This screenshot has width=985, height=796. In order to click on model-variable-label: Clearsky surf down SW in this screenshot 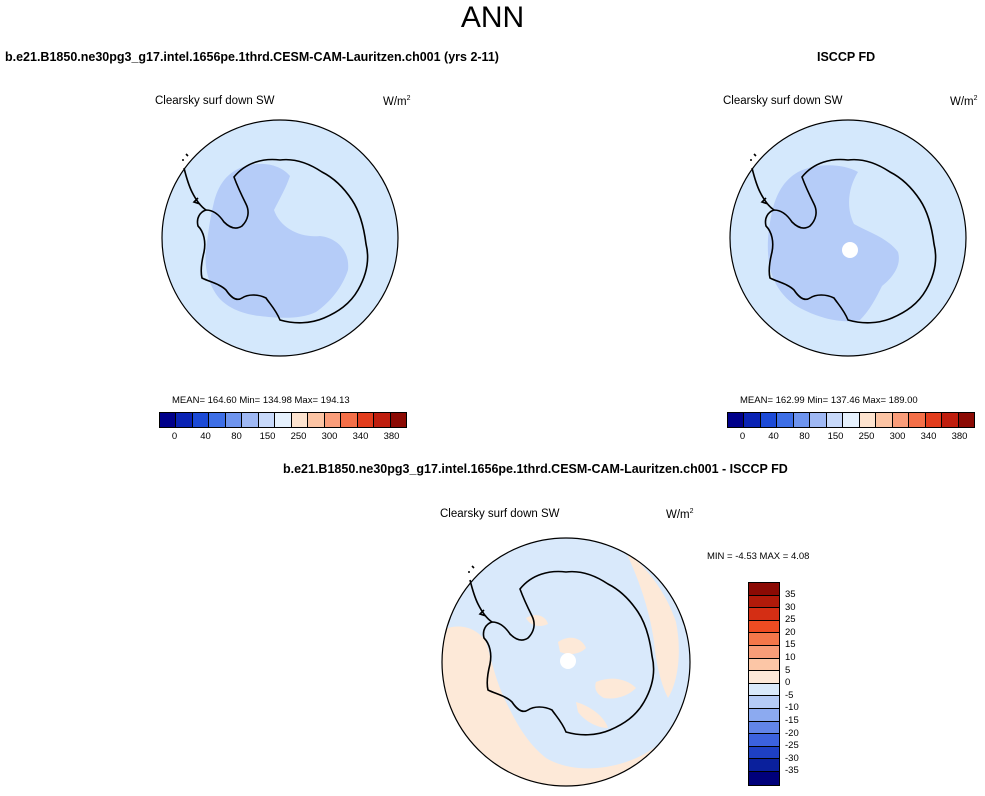, I will do `click(215, 101)`.